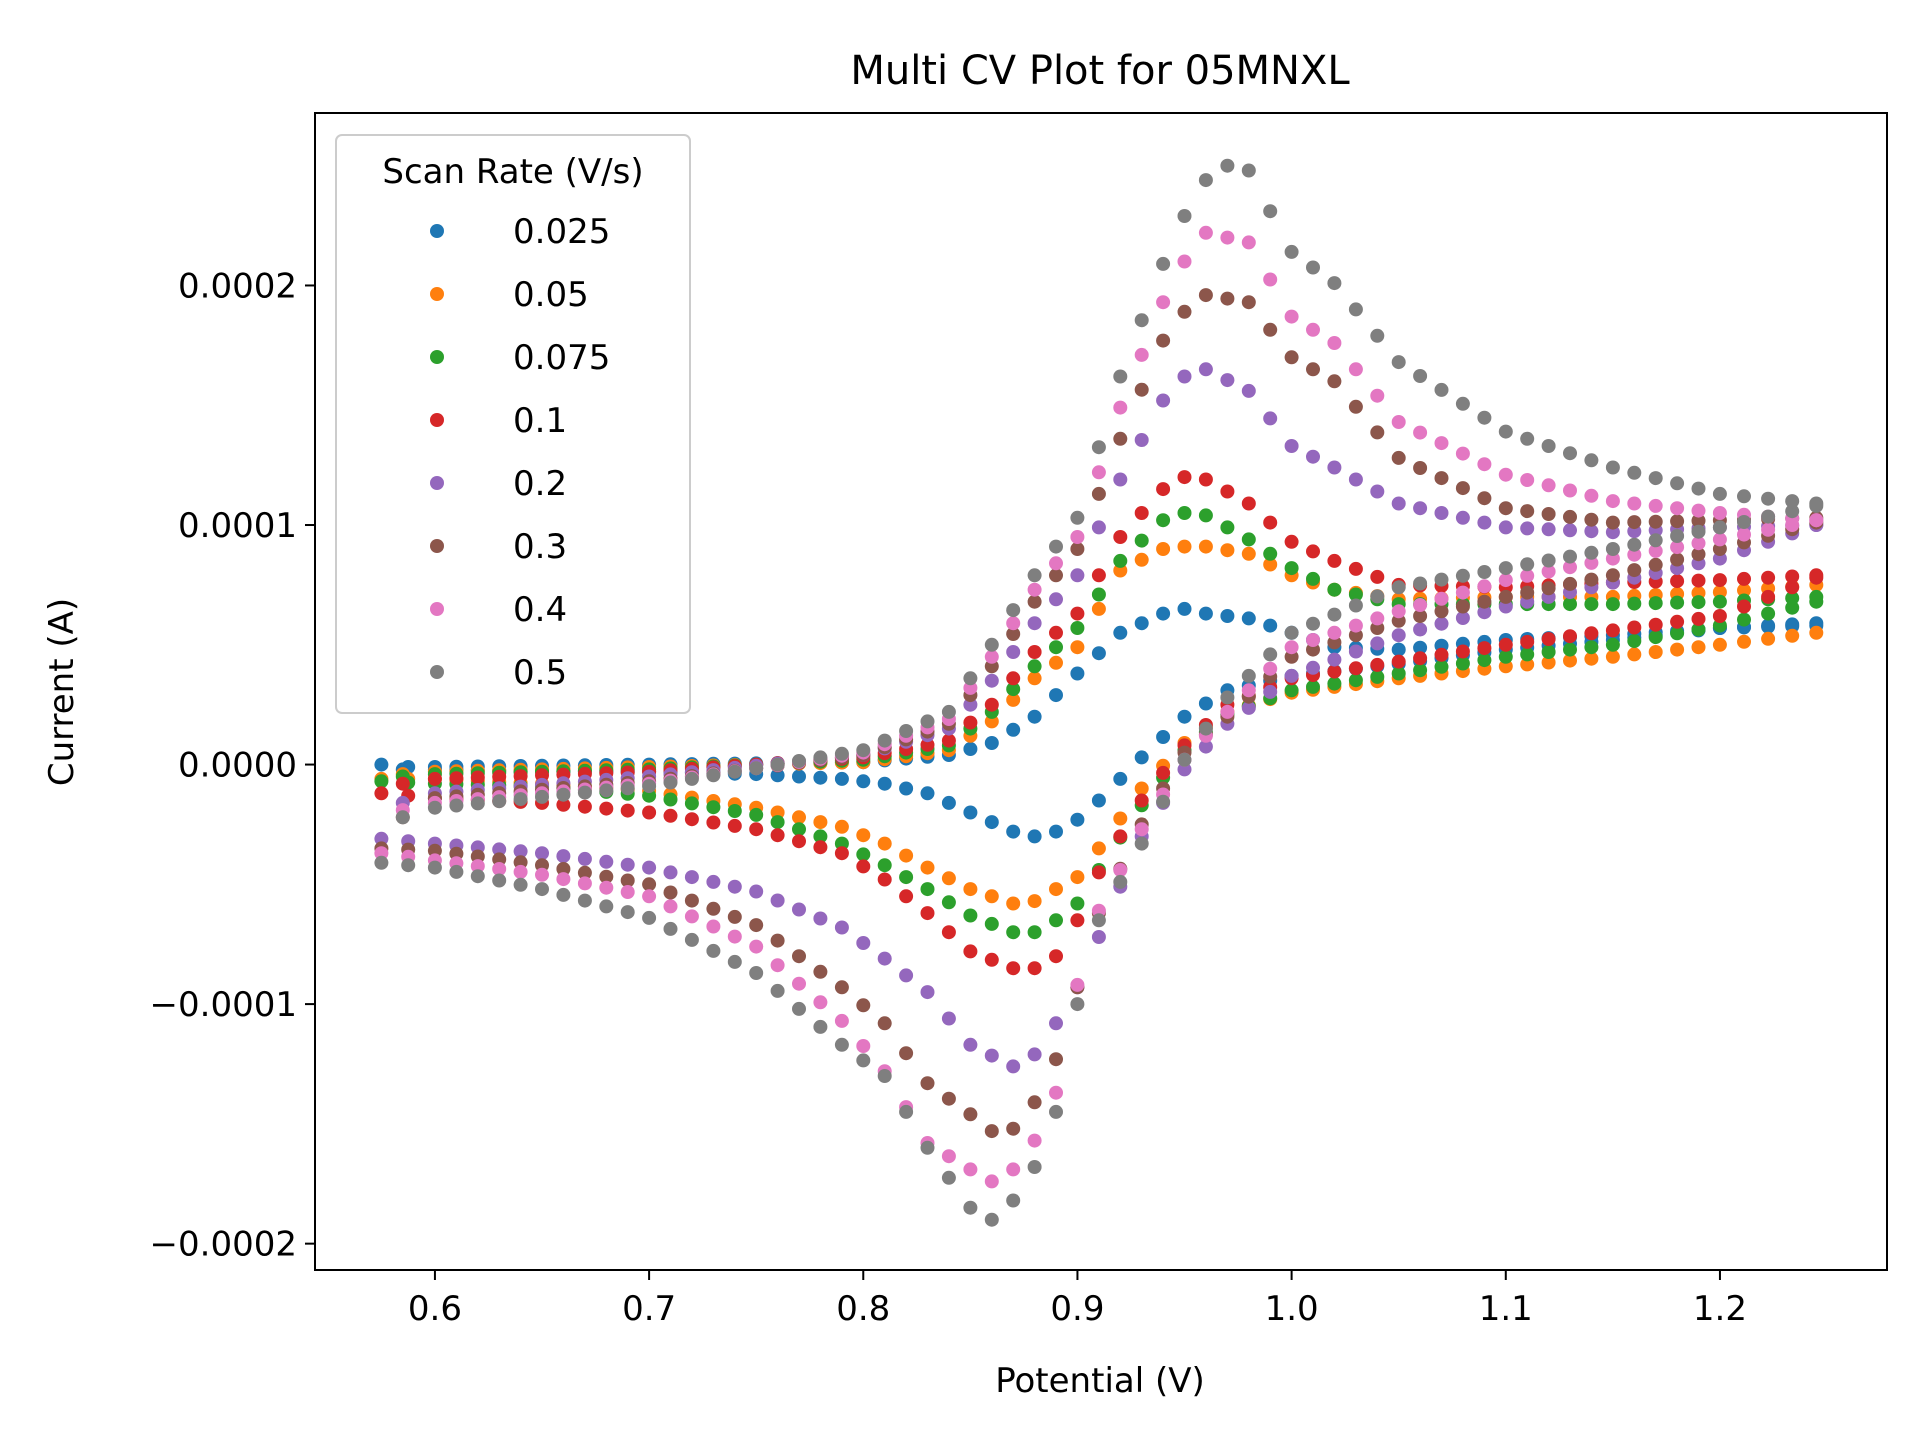 The image size is (1920, 1444). Describe the element at coordinates (561, 232) in the screenshot. I see `legend-label: 0.025` at that location.